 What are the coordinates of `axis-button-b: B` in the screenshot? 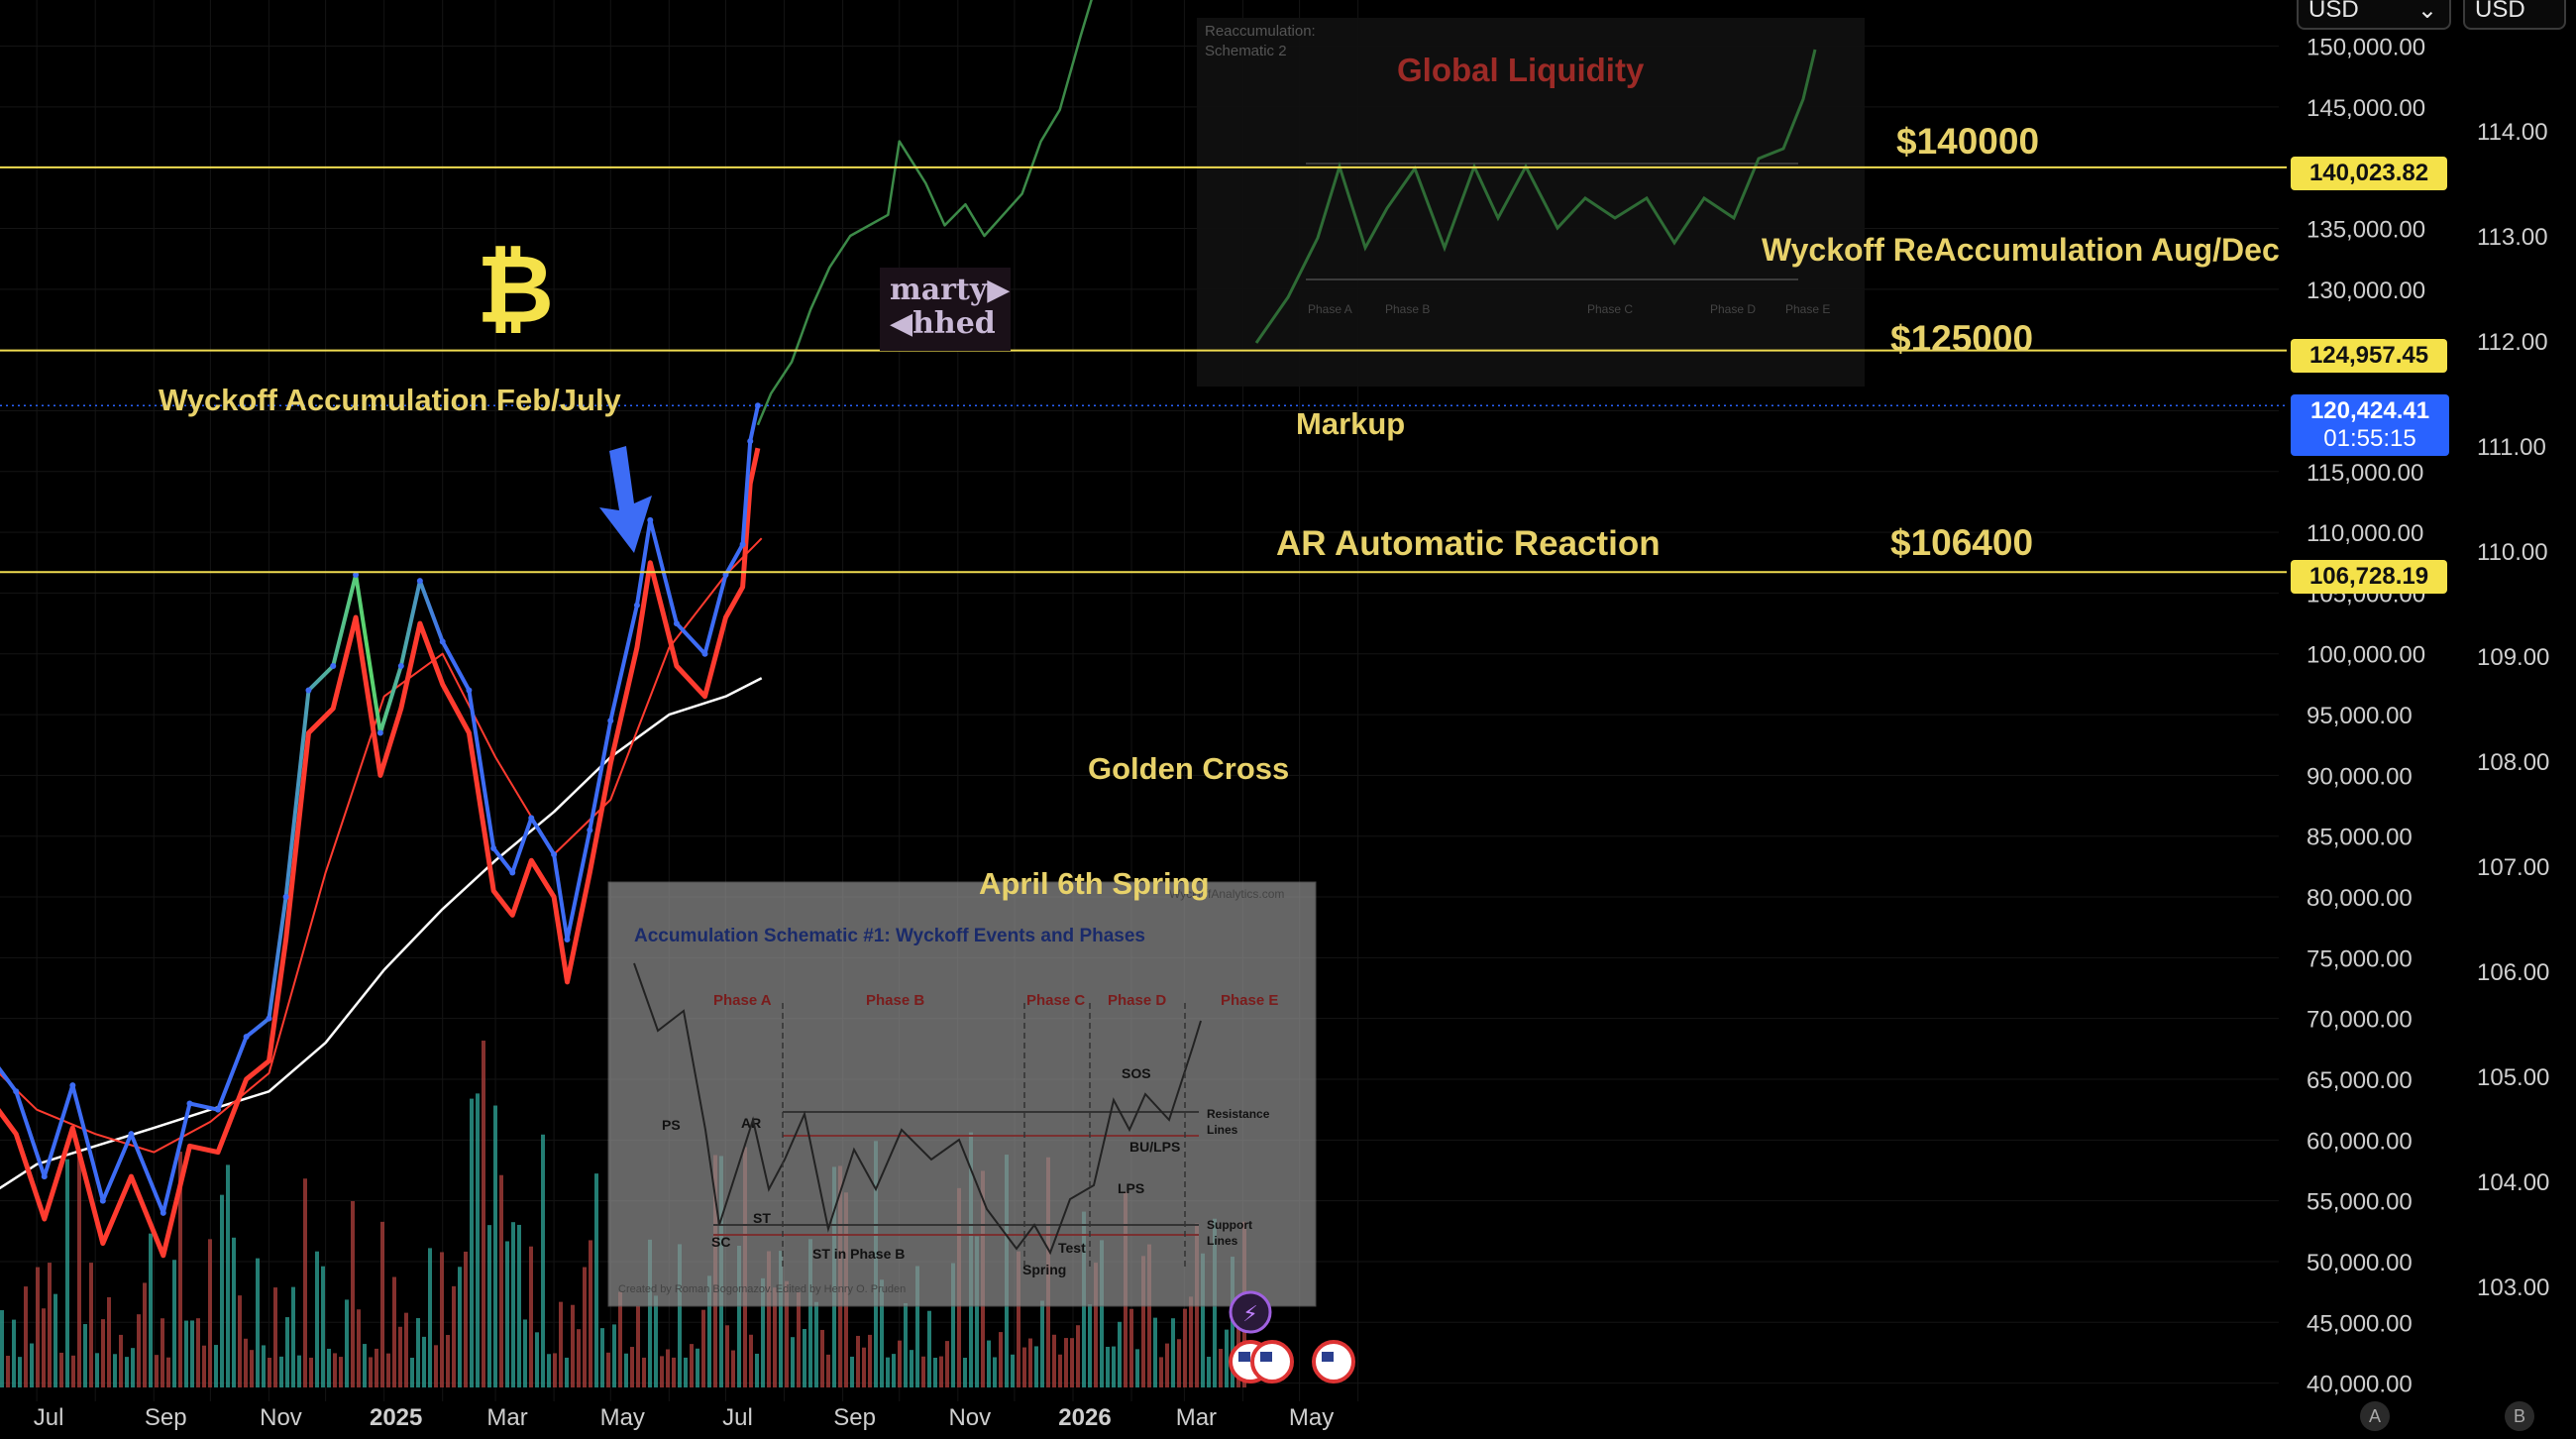 It's located at (2520, 1416).